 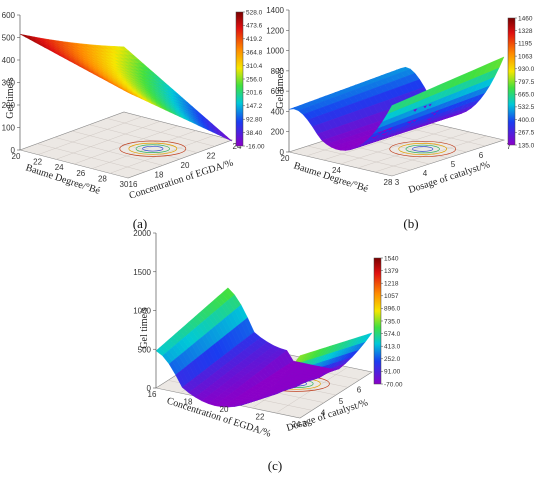 I want to click on z-tick-label: 100, so click(x=9, y=128).